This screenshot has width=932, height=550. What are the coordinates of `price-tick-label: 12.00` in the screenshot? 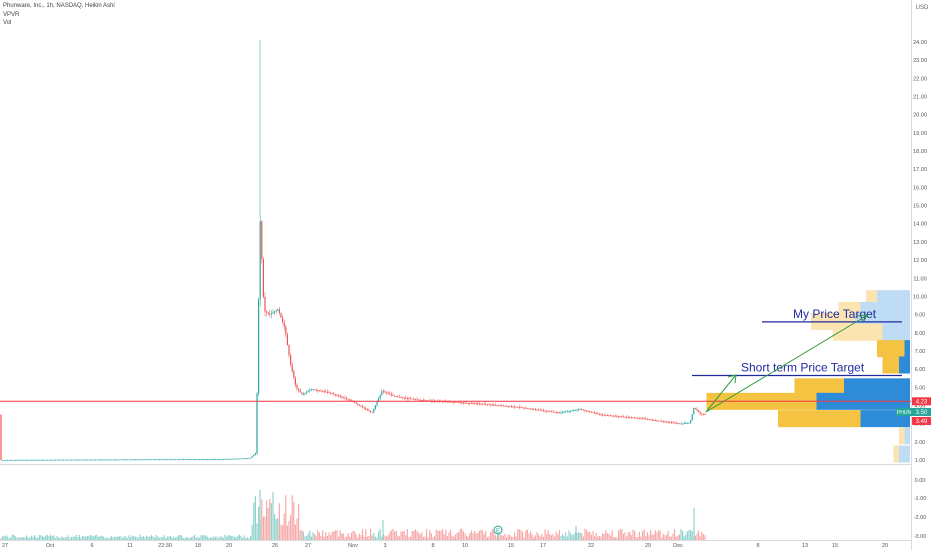 It's located at (920, 261).